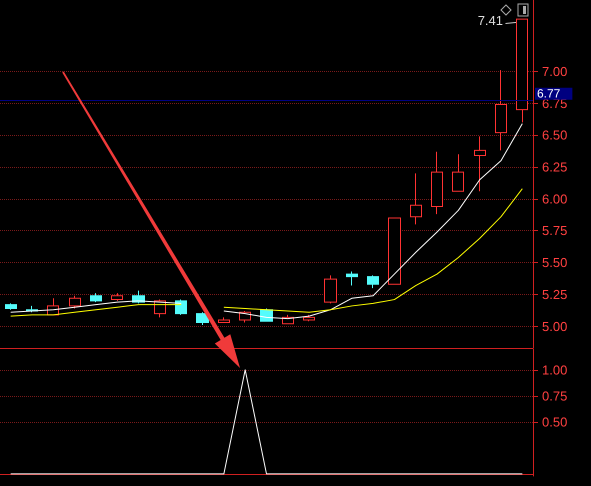 The width and height of the screenshot is (591, 486). I want to click on y-tick-label: 0.75, so click(555, 396).